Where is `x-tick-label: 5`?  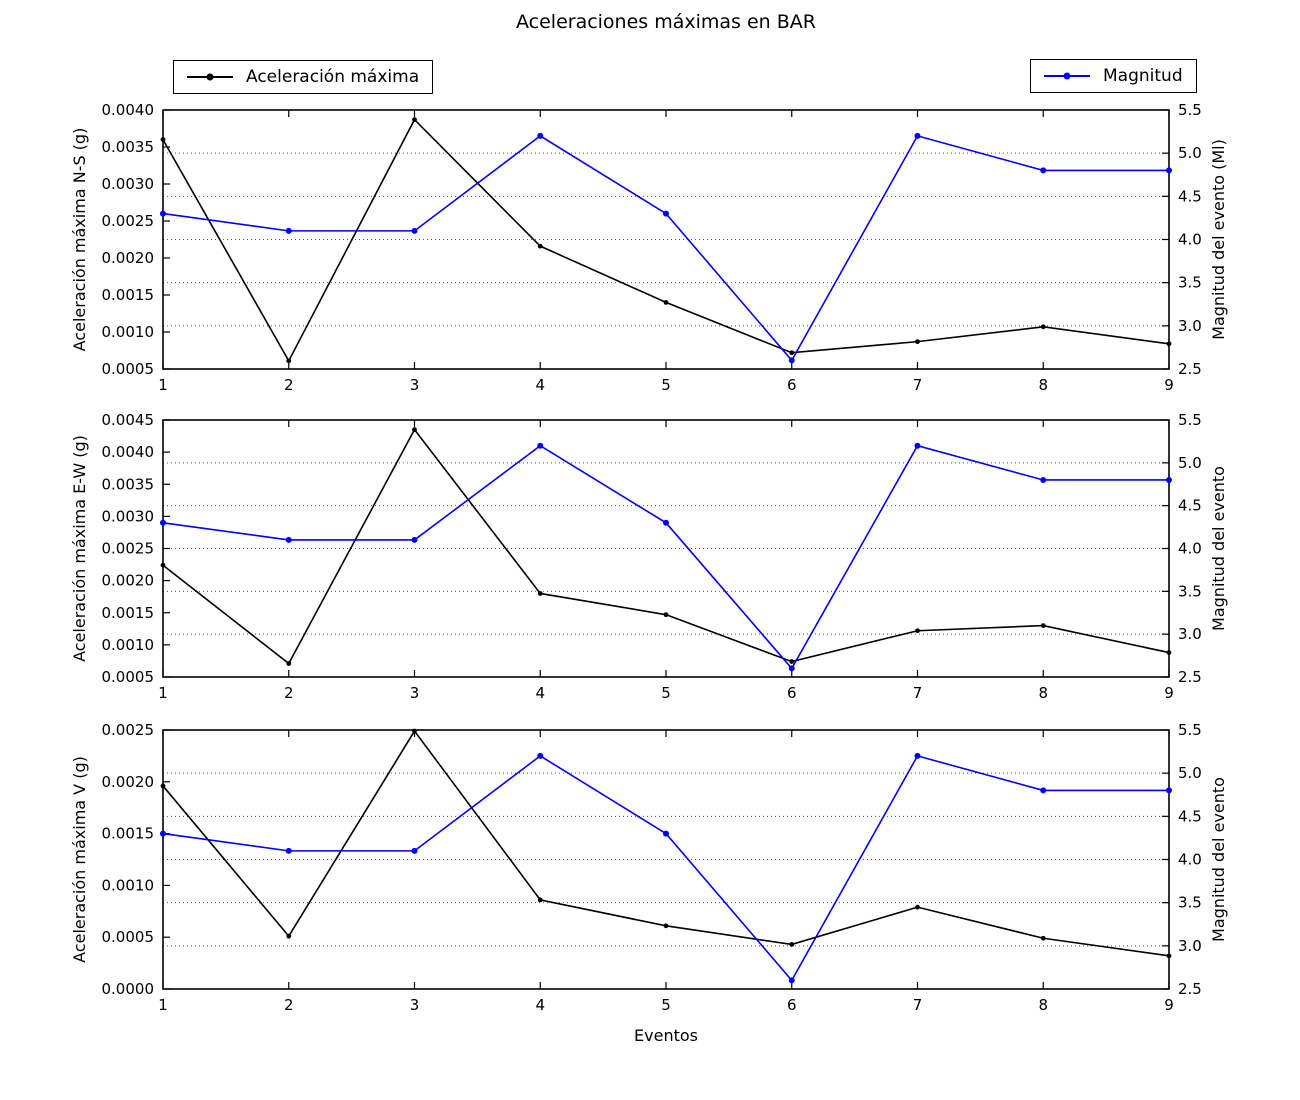 x-tick-label: 5 is located at coordinates (666, 693).